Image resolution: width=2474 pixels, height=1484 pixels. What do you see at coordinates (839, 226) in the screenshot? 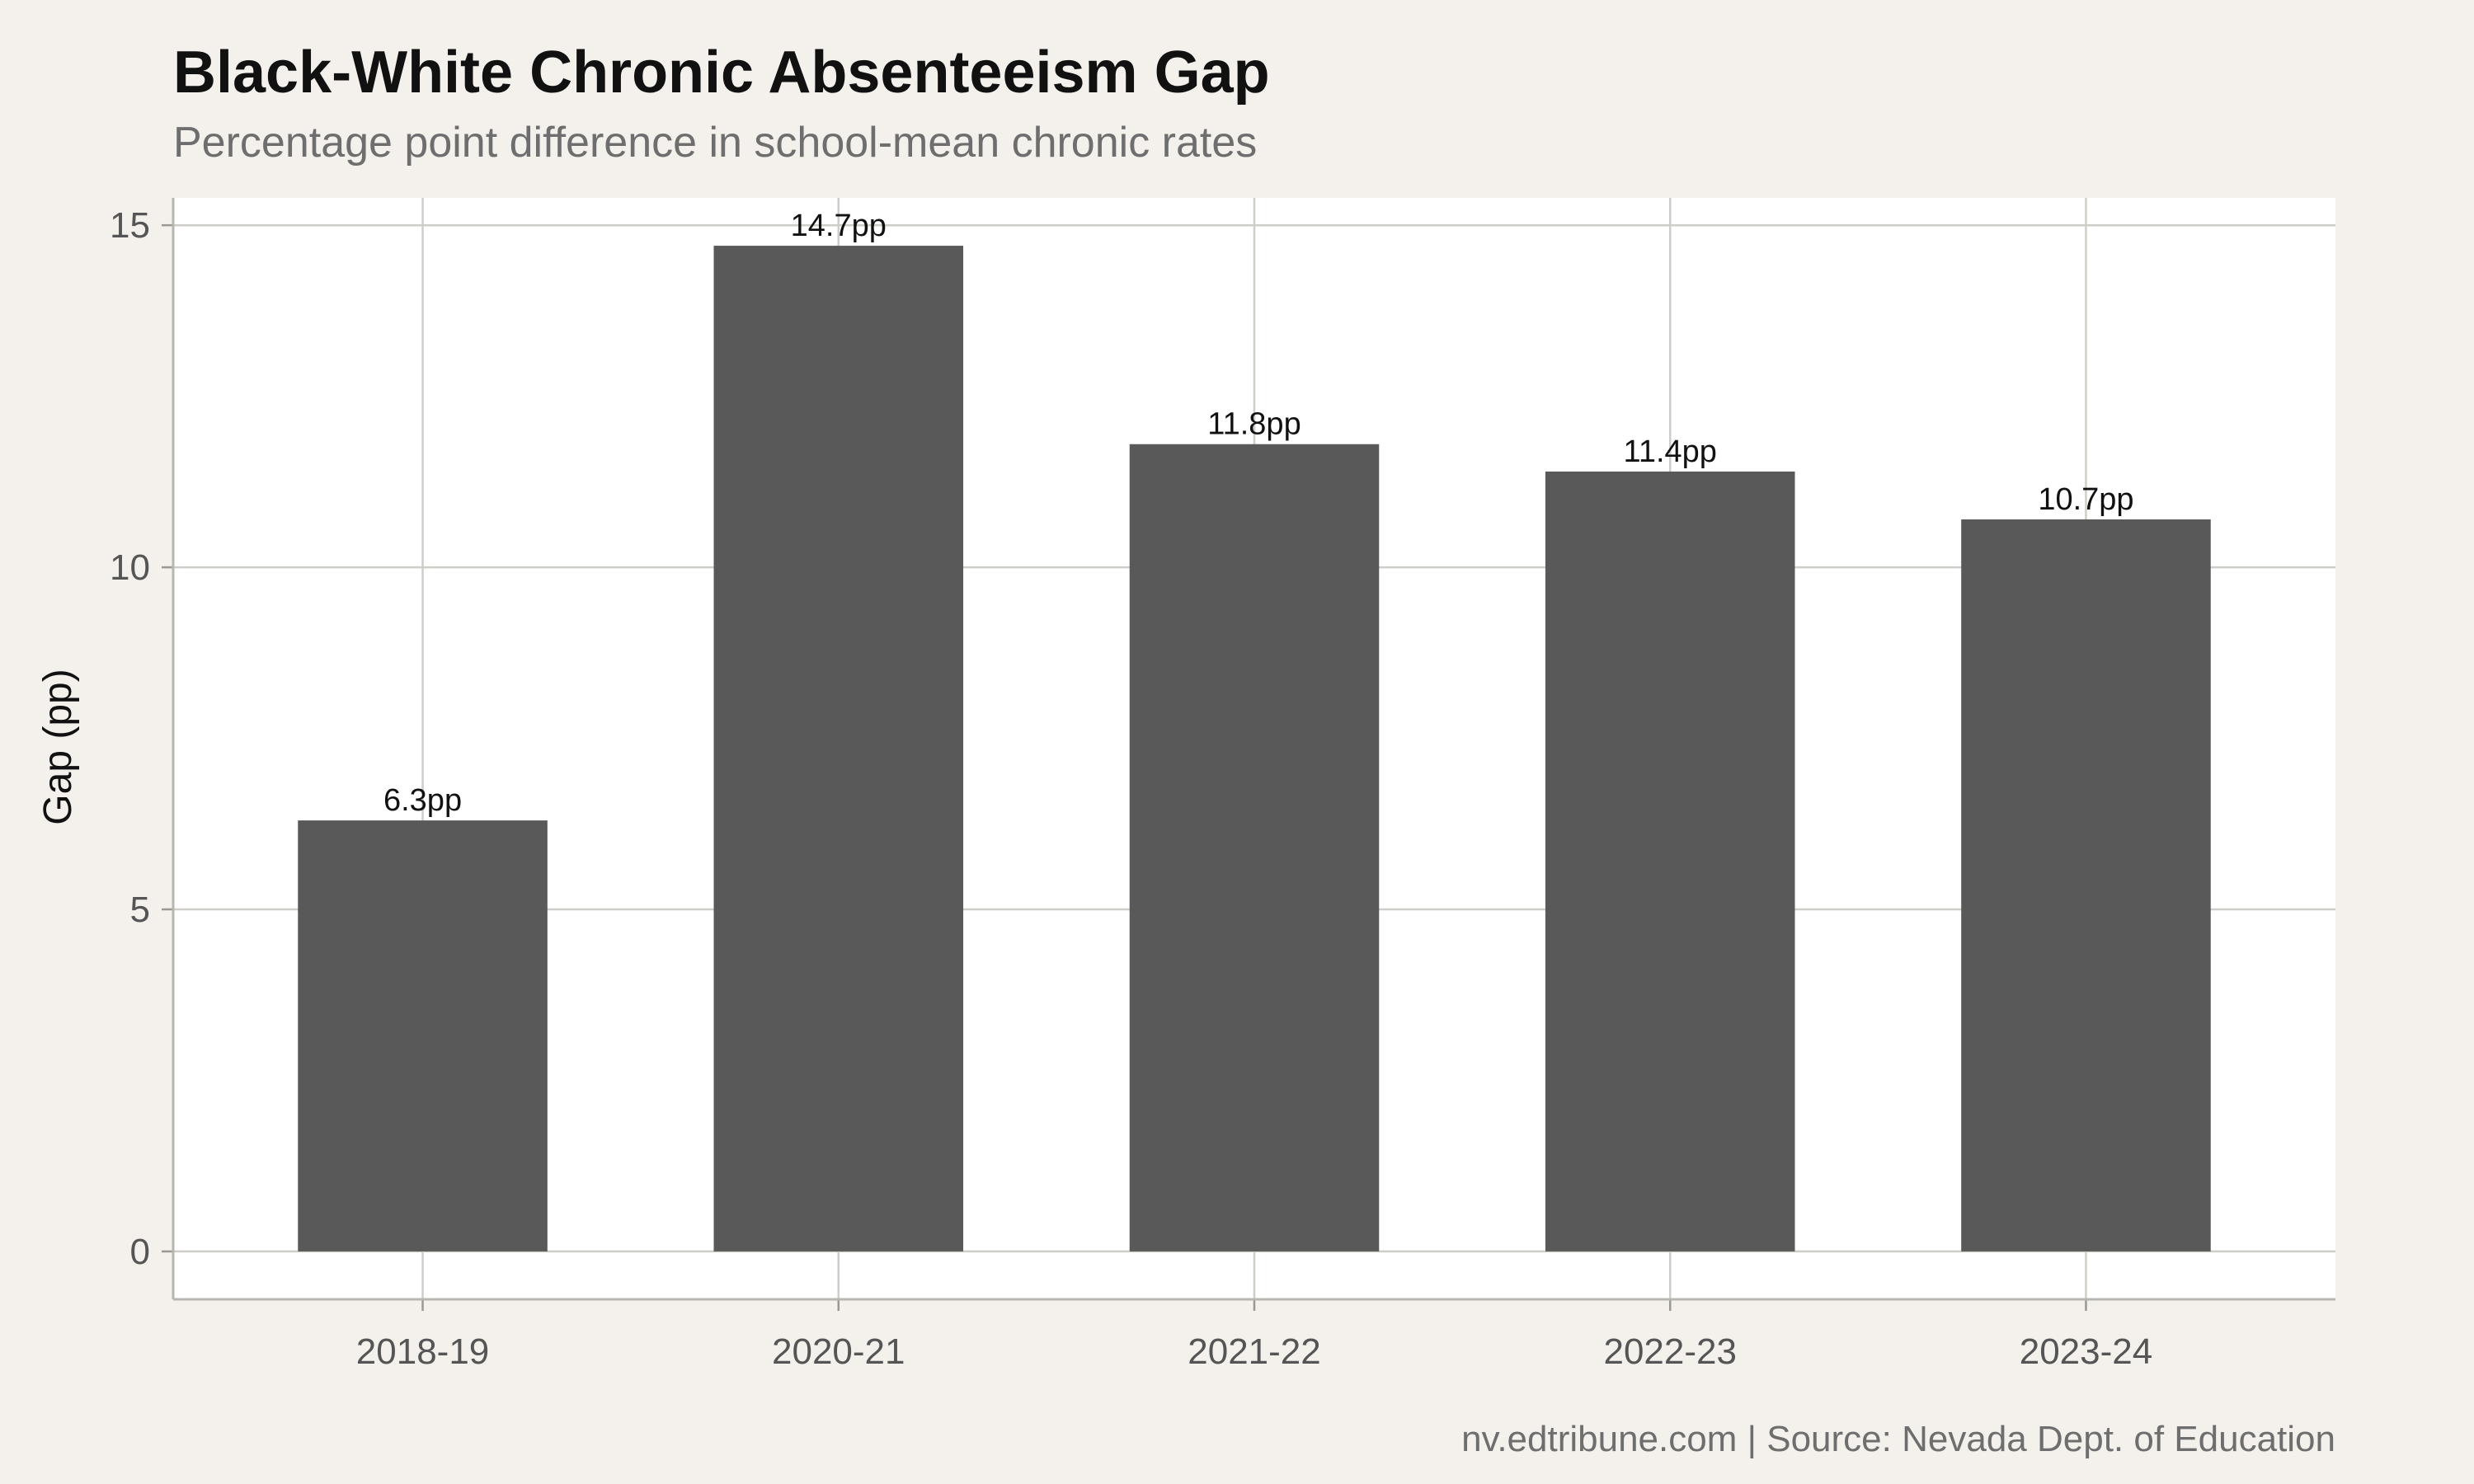
I see `bar-value-label: 14.7pp` at bounding box center [839, 226].